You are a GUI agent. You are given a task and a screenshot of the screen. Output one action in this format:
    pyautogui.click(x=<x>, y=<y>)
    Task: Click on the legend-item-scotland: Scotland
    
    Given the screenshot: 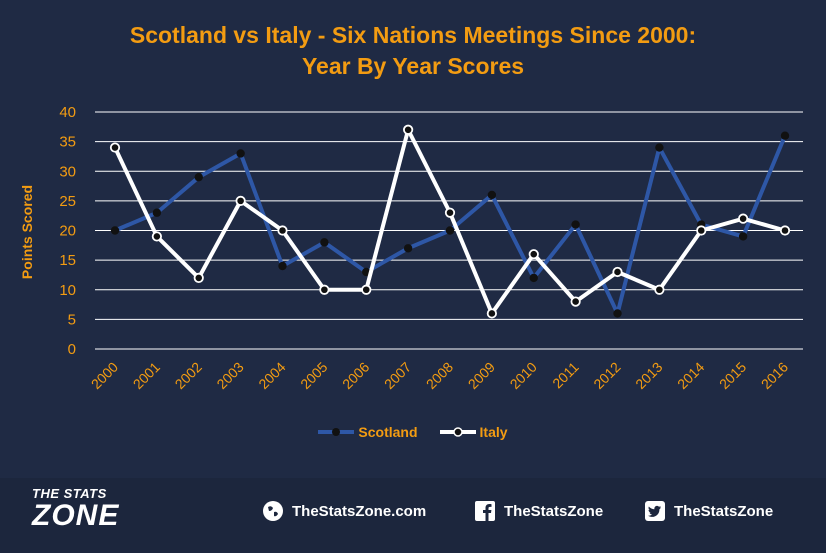 What is the action you would take?
    pyautogui.click(x=368, y=432)
    